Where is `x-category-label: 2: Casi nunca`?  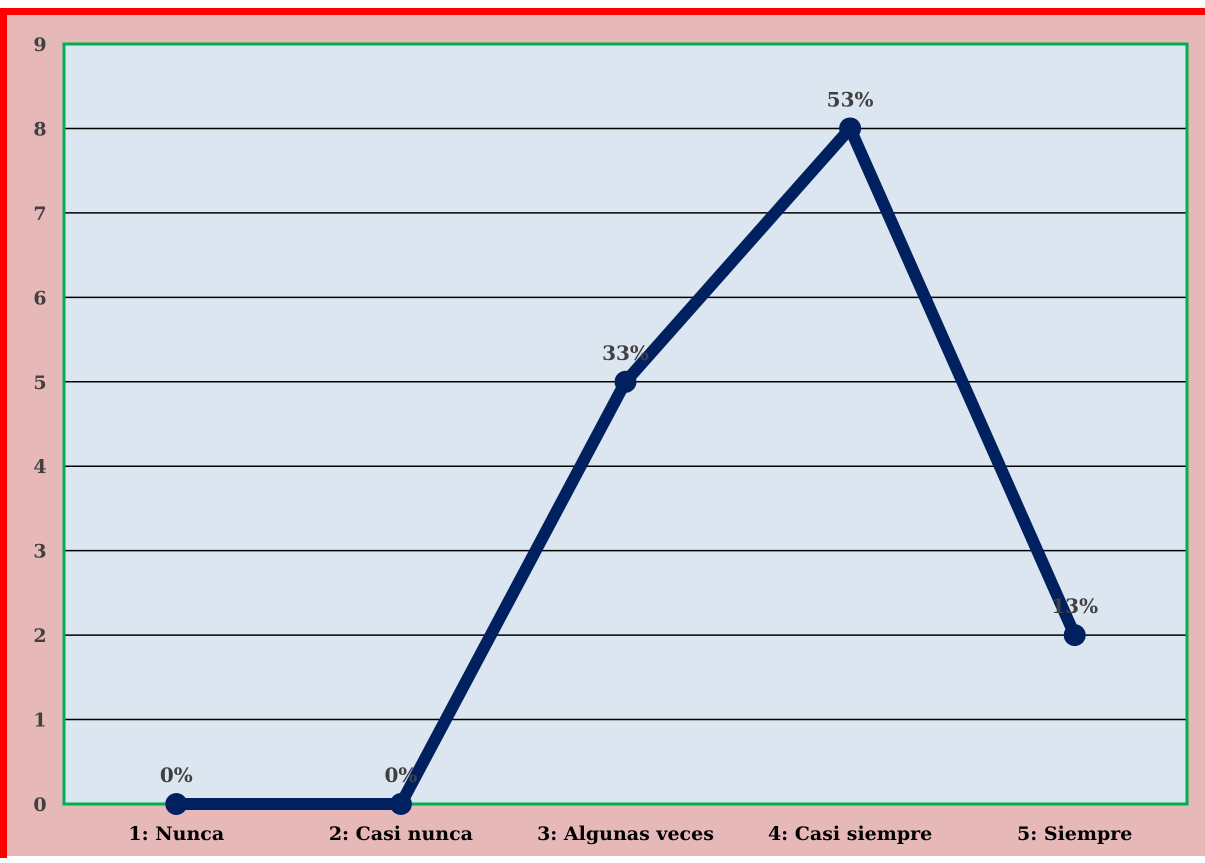 x-category-label: 2: Casi nunca is located at coordinates (401, 834).